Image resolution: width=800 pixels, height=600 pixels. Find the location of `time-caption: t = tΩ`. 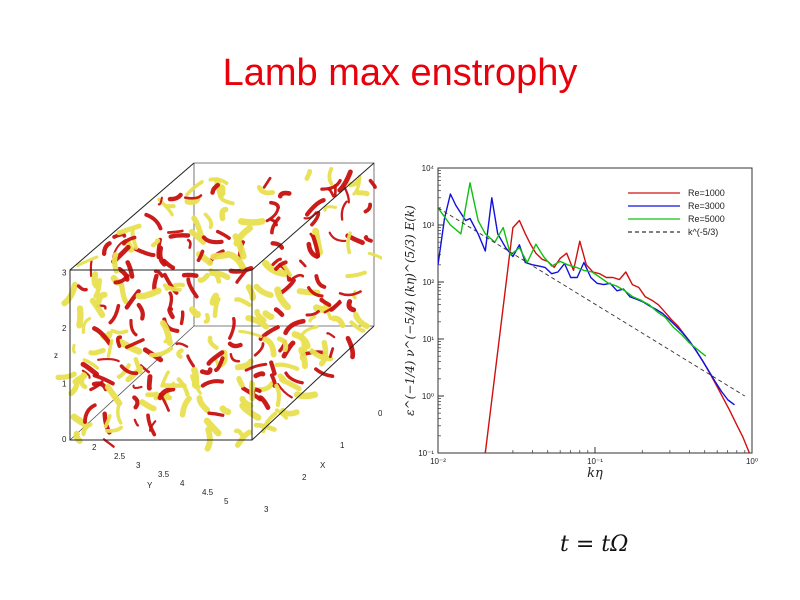

time-caption: t = tΩ is located at coordinates (594, 544).